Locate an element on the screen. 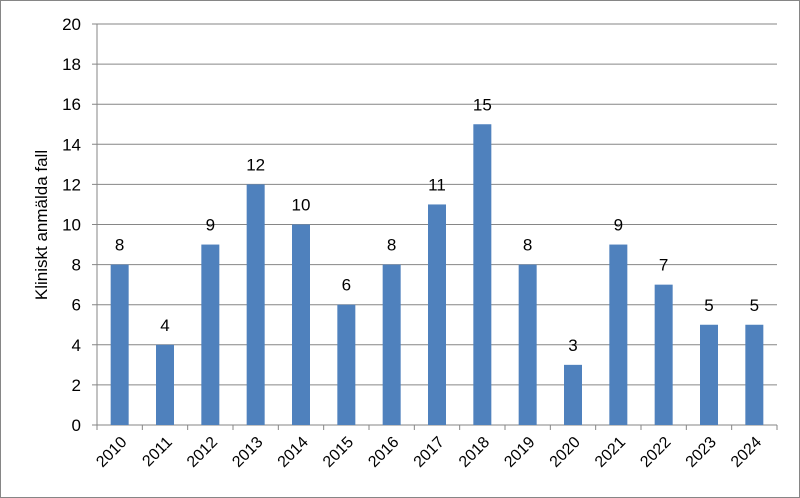 This screenshot has width=800, height=498. y-tick-label: 10 is located at coordinates (71, 225).